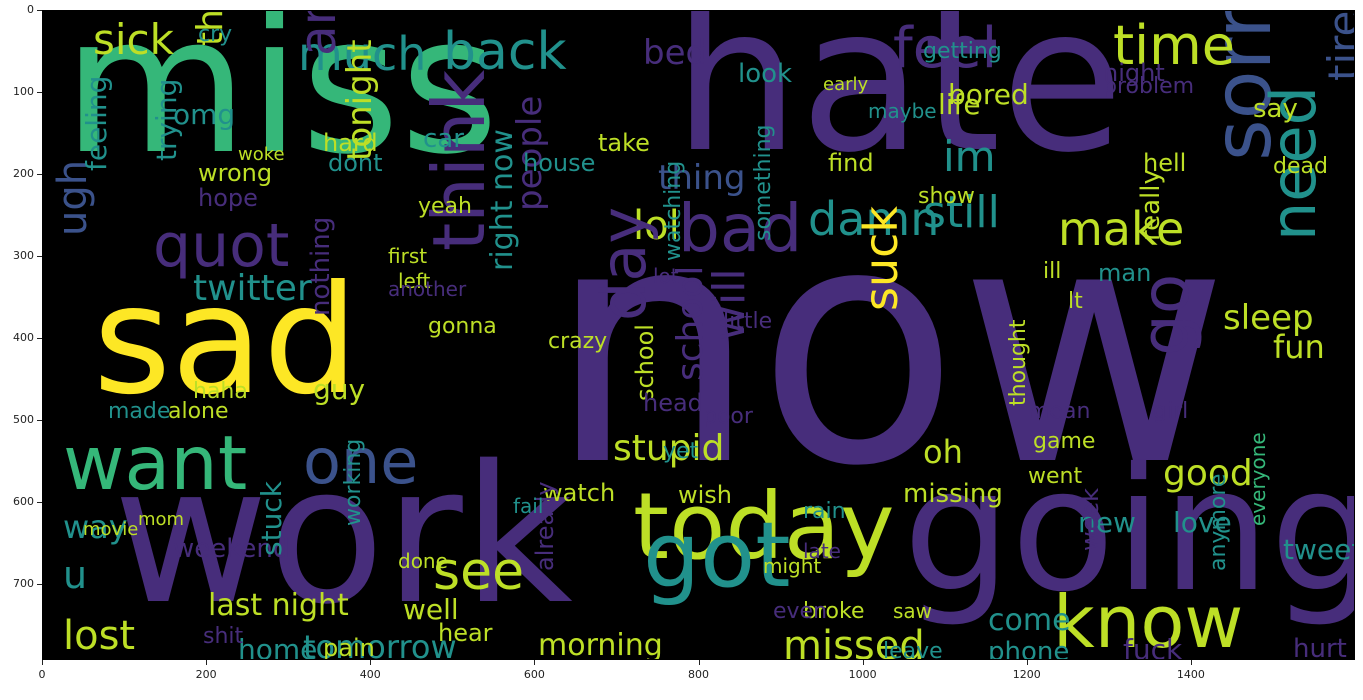 This screenshot has height=700, width=1363. Describe the element at coordinates (235, 173) in the screenshot. I see `cloud-word: wrong` at that location.